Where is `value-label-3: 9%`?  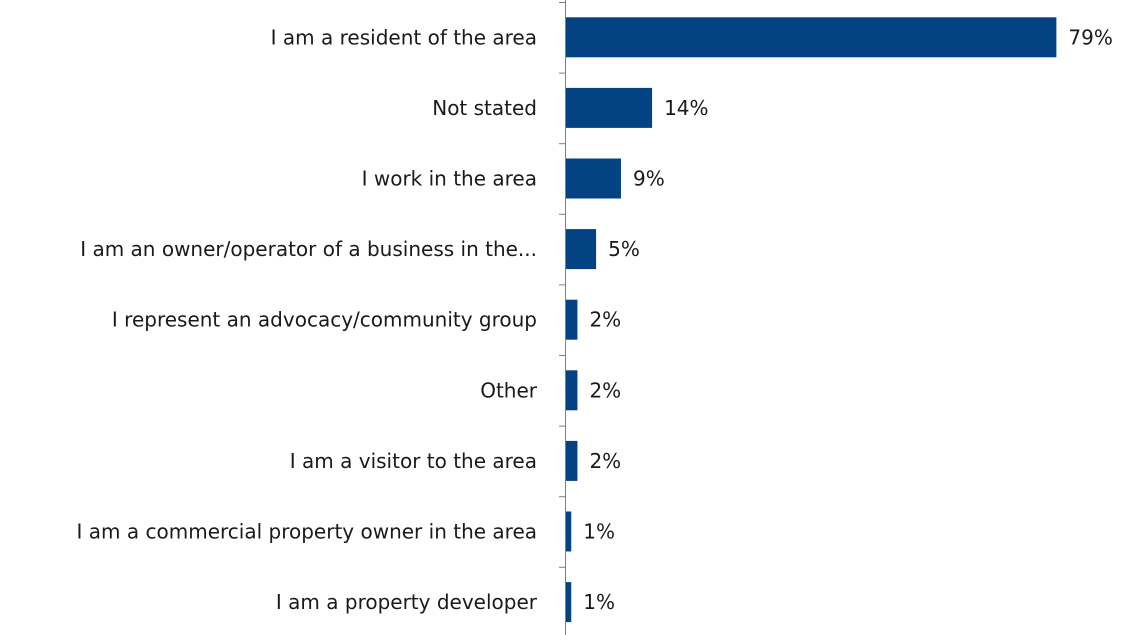 value-label-3: 9% is located at coordinates (649, 179).